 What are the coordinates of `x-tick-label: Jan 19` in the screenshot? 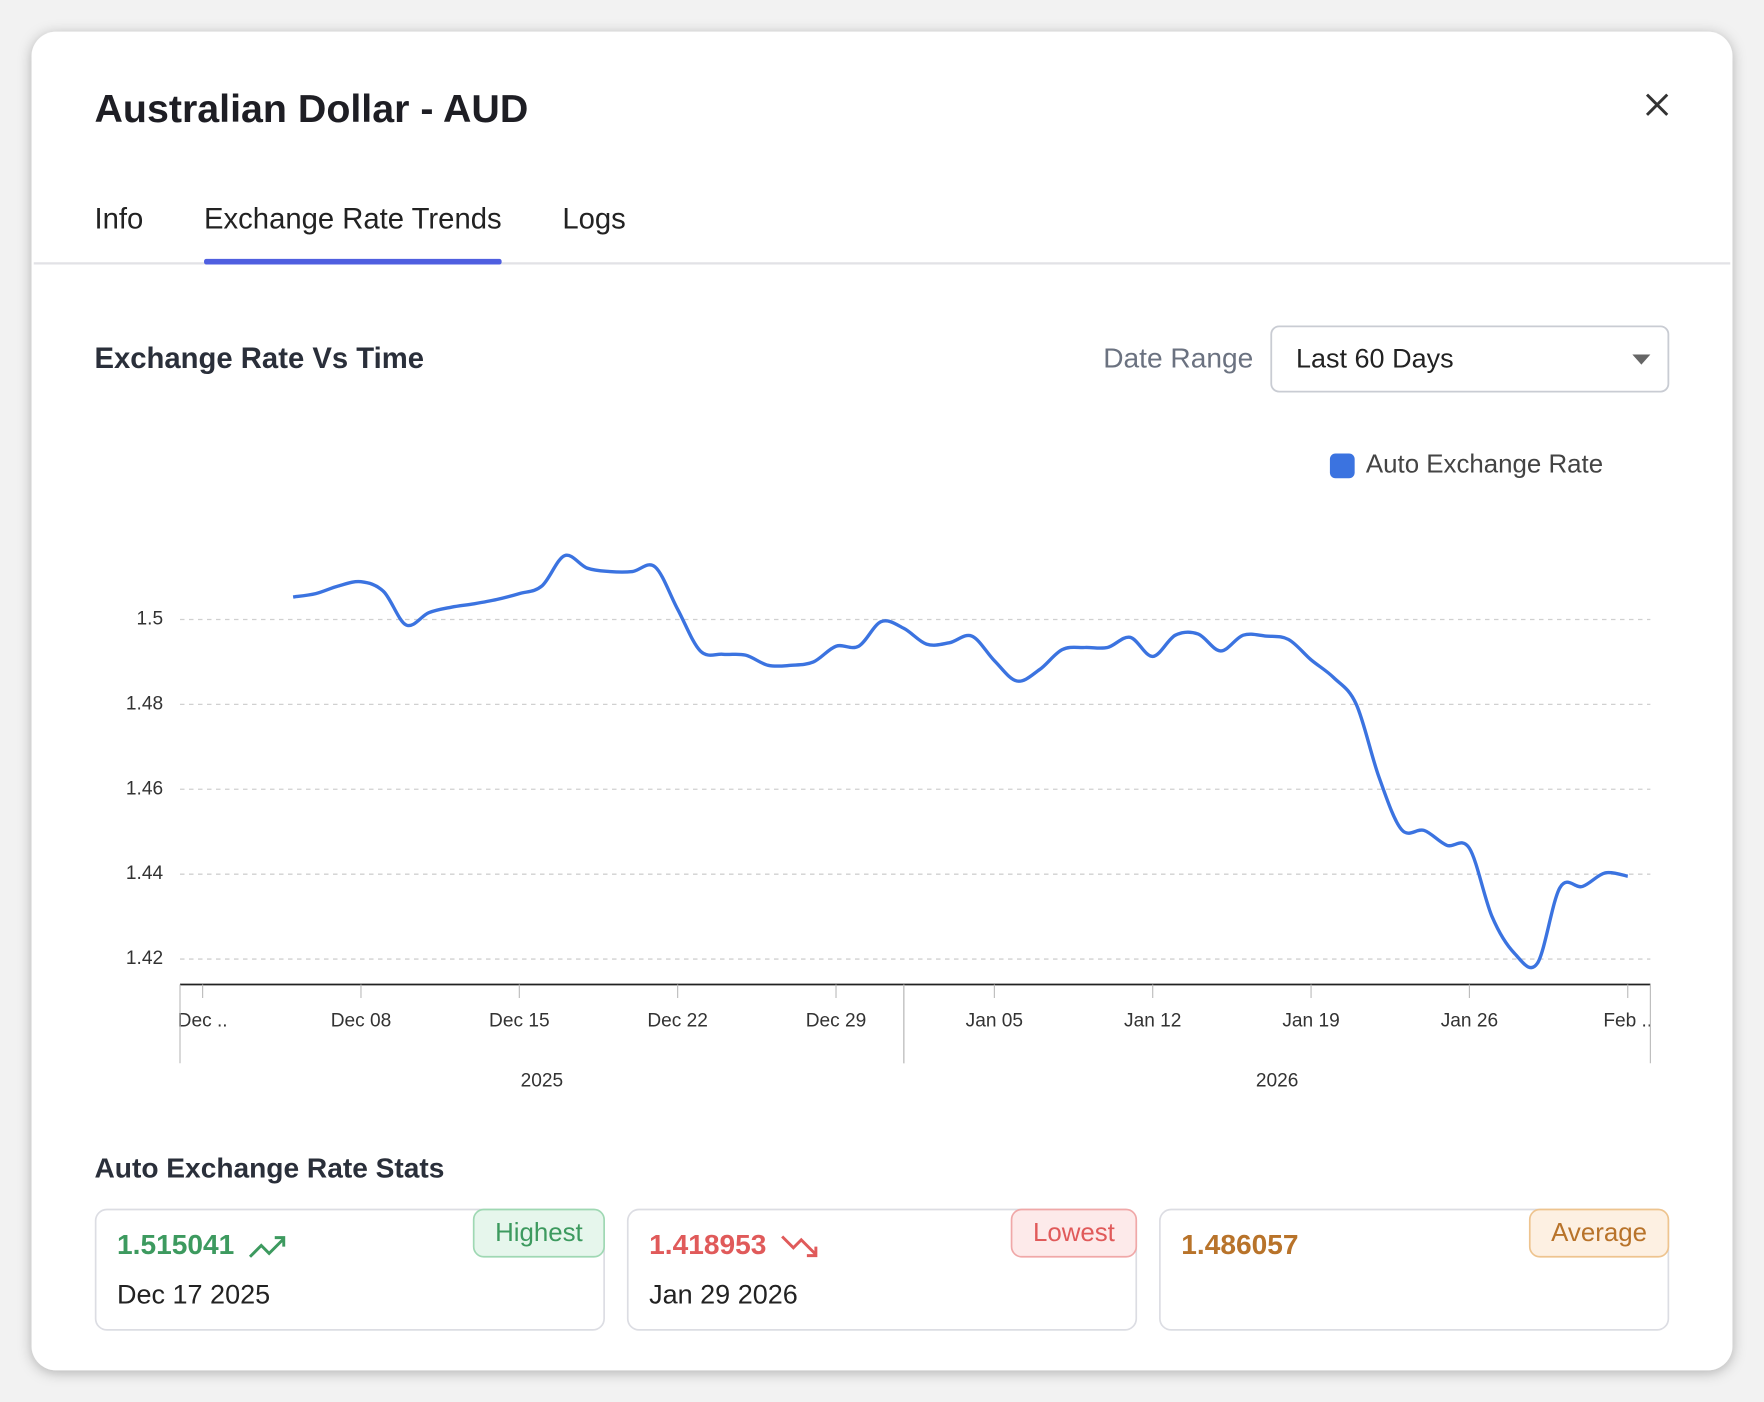 It's located at (1310, 1021).